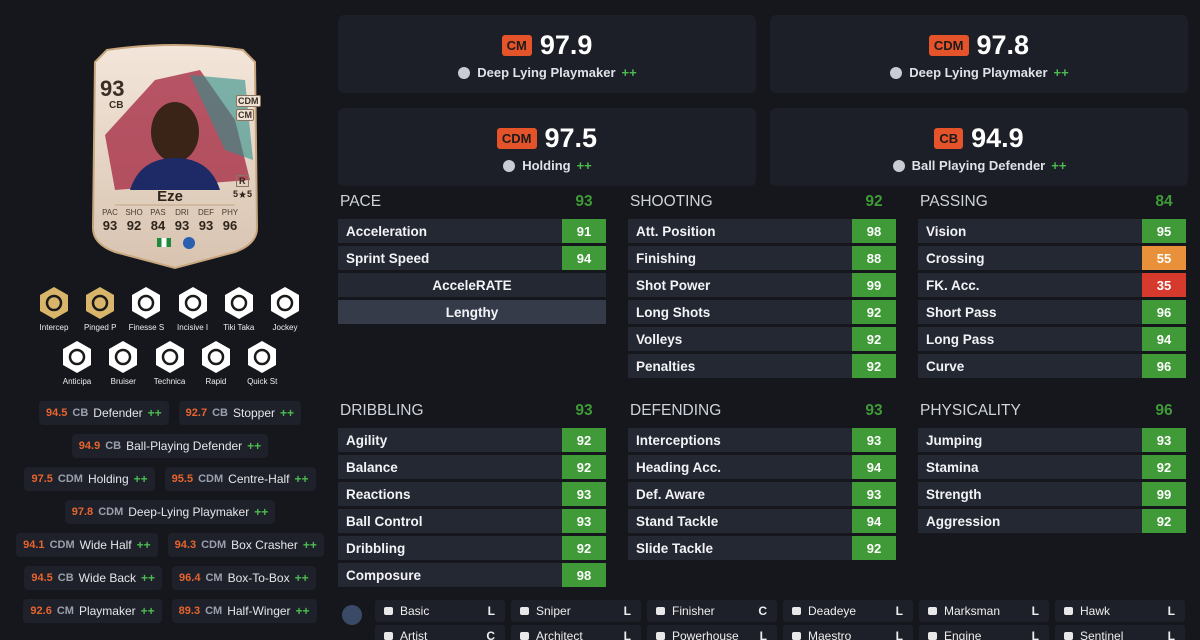 This screenshot has width=1200, height=640. Describe the element at coordinates (1120, 632) in the screenshot. I see `chem-style: Sentinel L` at that location.